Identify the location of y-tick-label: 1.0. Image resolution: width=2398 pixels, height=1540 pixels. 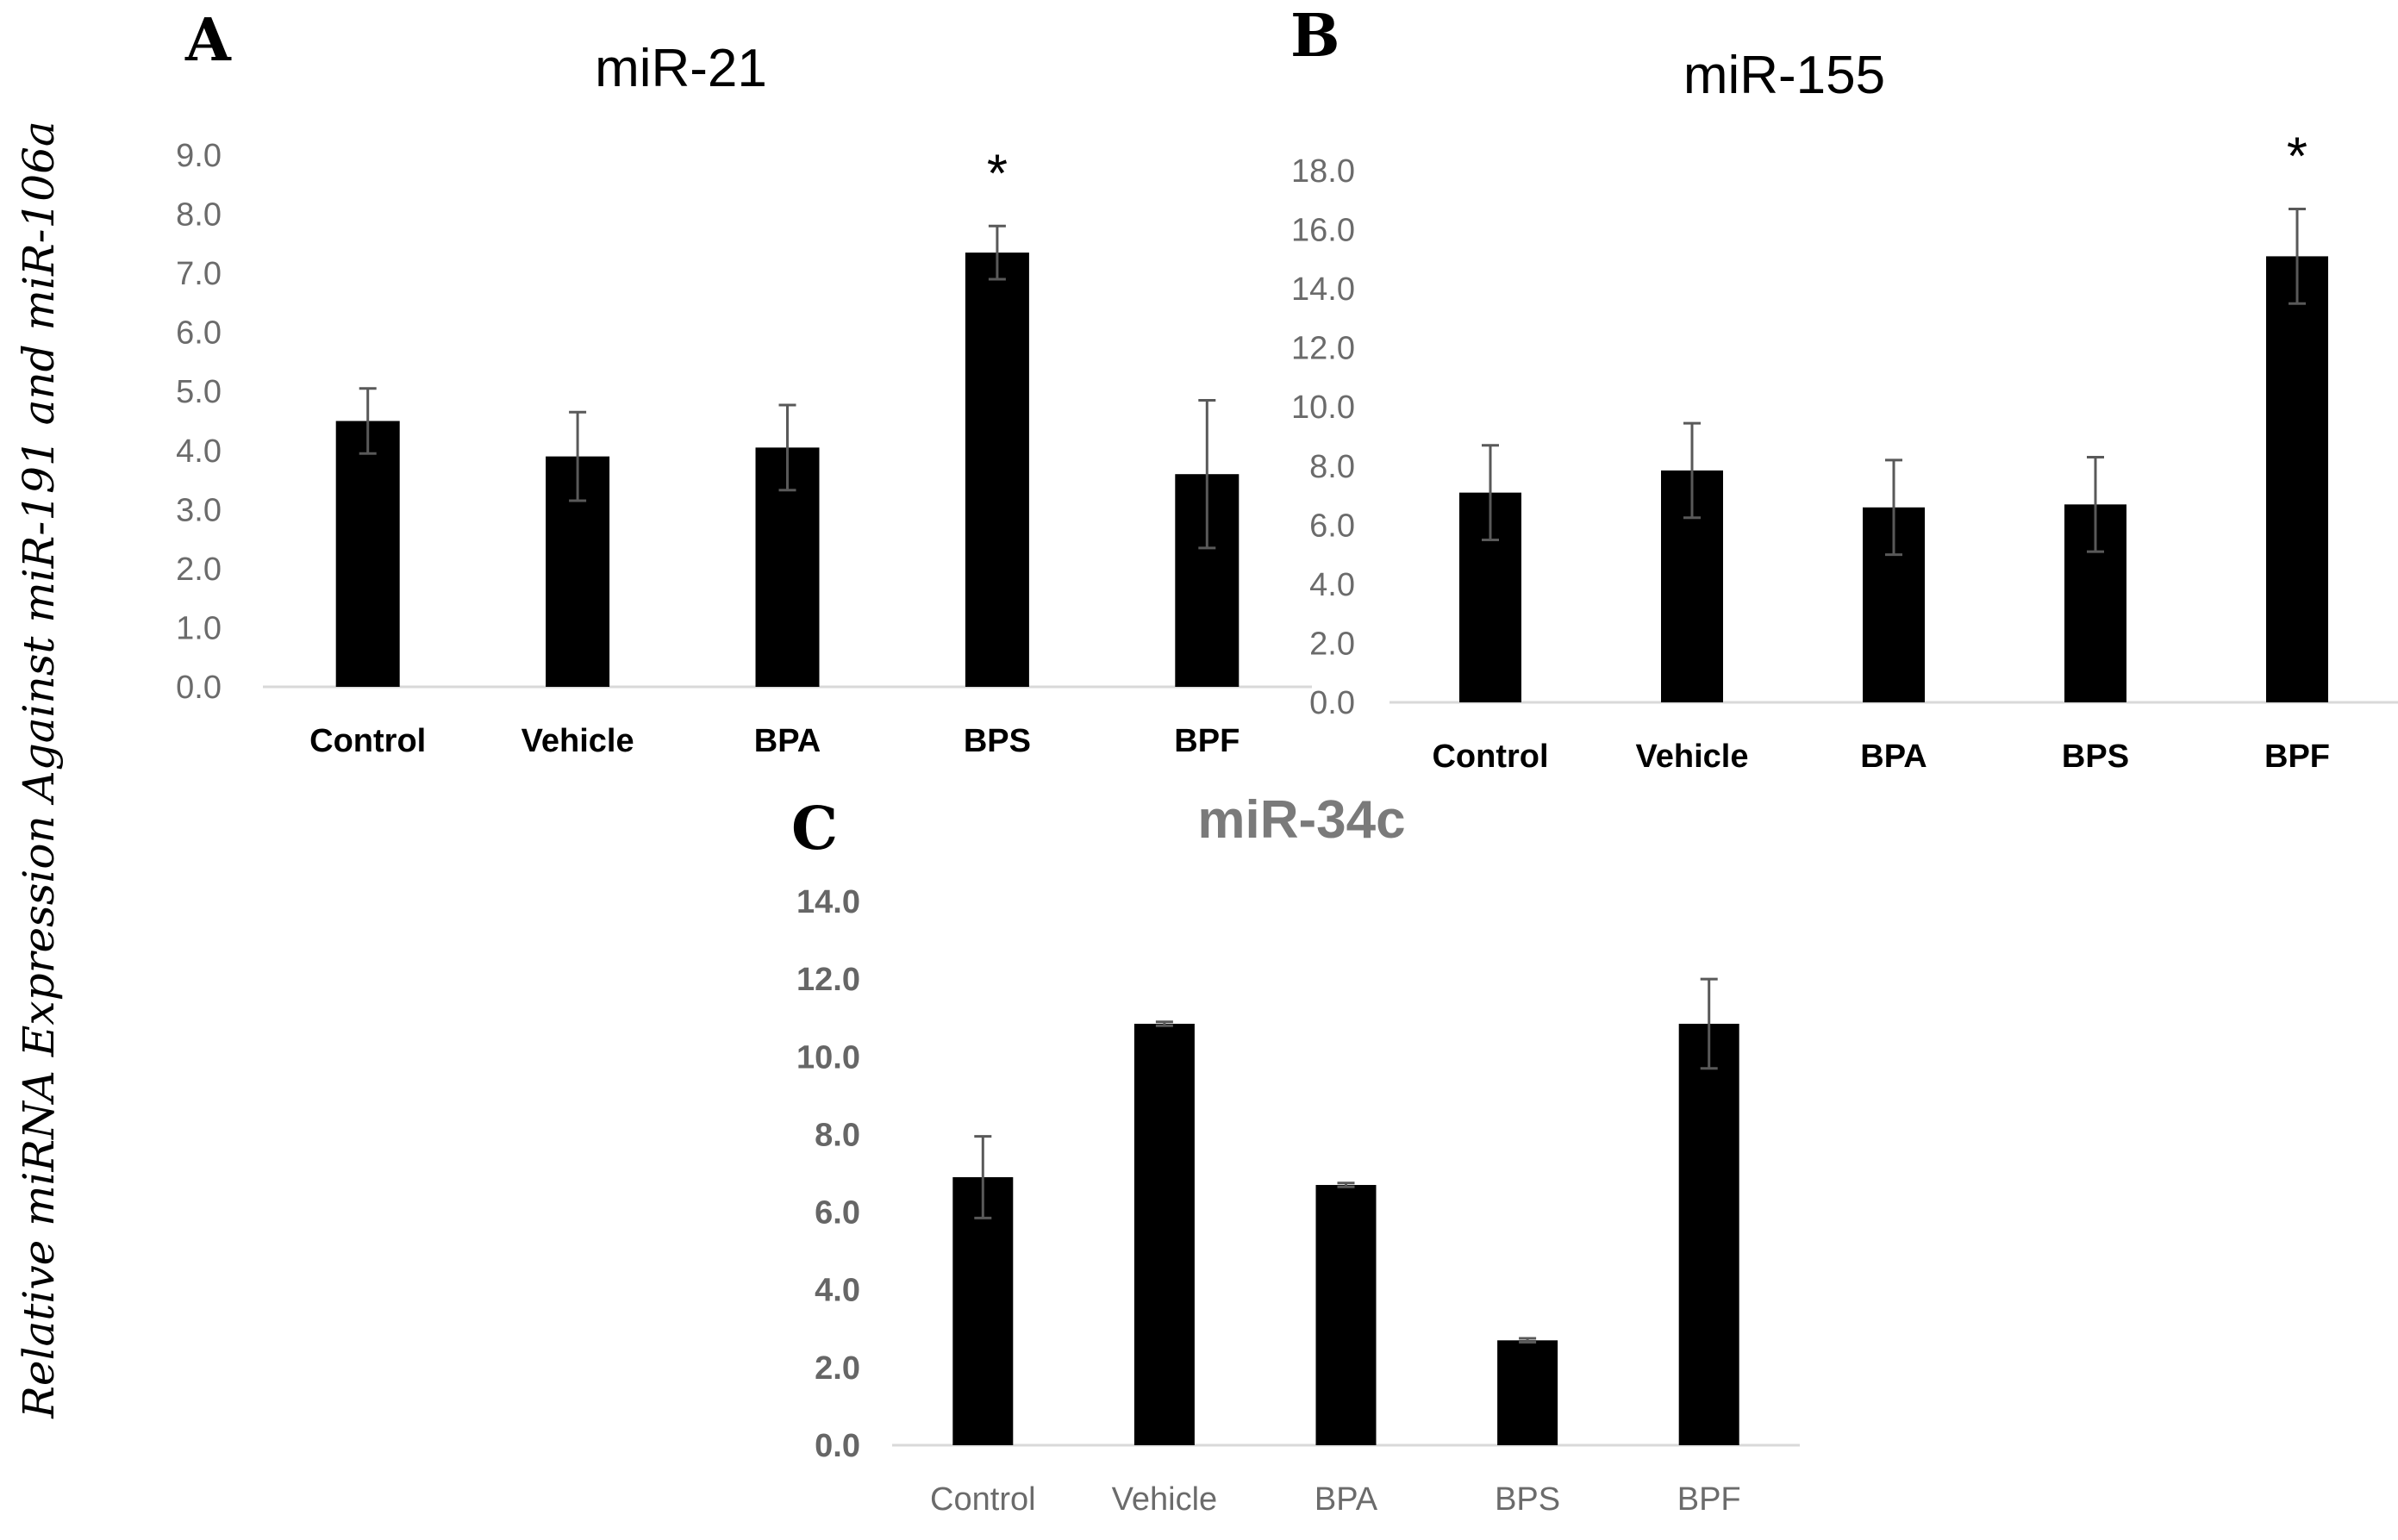
(199, 628).